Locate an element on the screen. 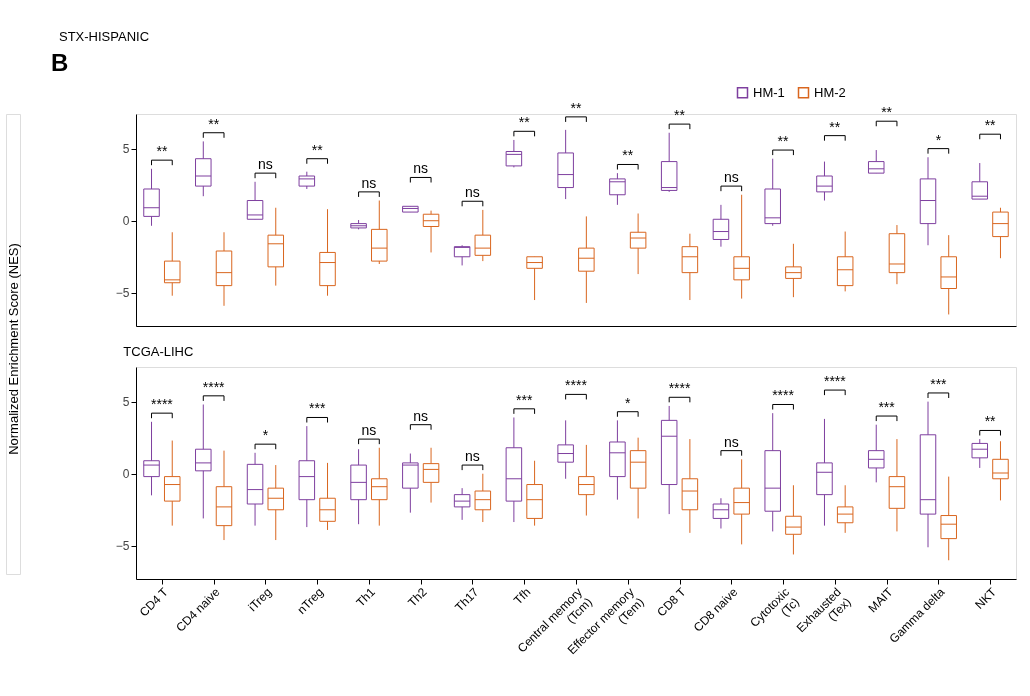 This screenshot has height=696, width=1030. y-axis-title: Normalized Enrichment Score (NES) is located at coordinates (13, 349).